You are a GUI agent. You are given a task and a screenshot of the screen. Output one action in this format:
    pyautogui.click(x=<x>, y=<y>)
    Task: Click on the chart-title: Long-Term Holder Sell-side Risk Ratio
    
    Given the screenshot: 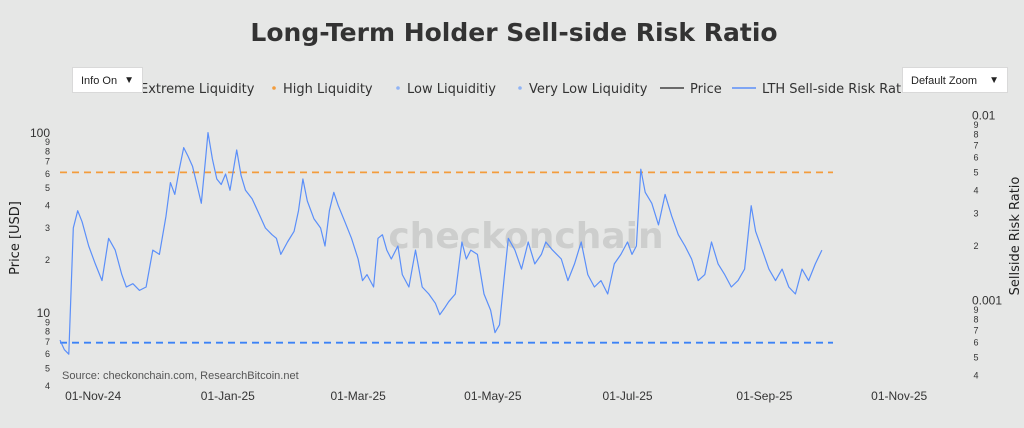 What is the action you would take?
    pyautogui.click(x=513, y=32)
    